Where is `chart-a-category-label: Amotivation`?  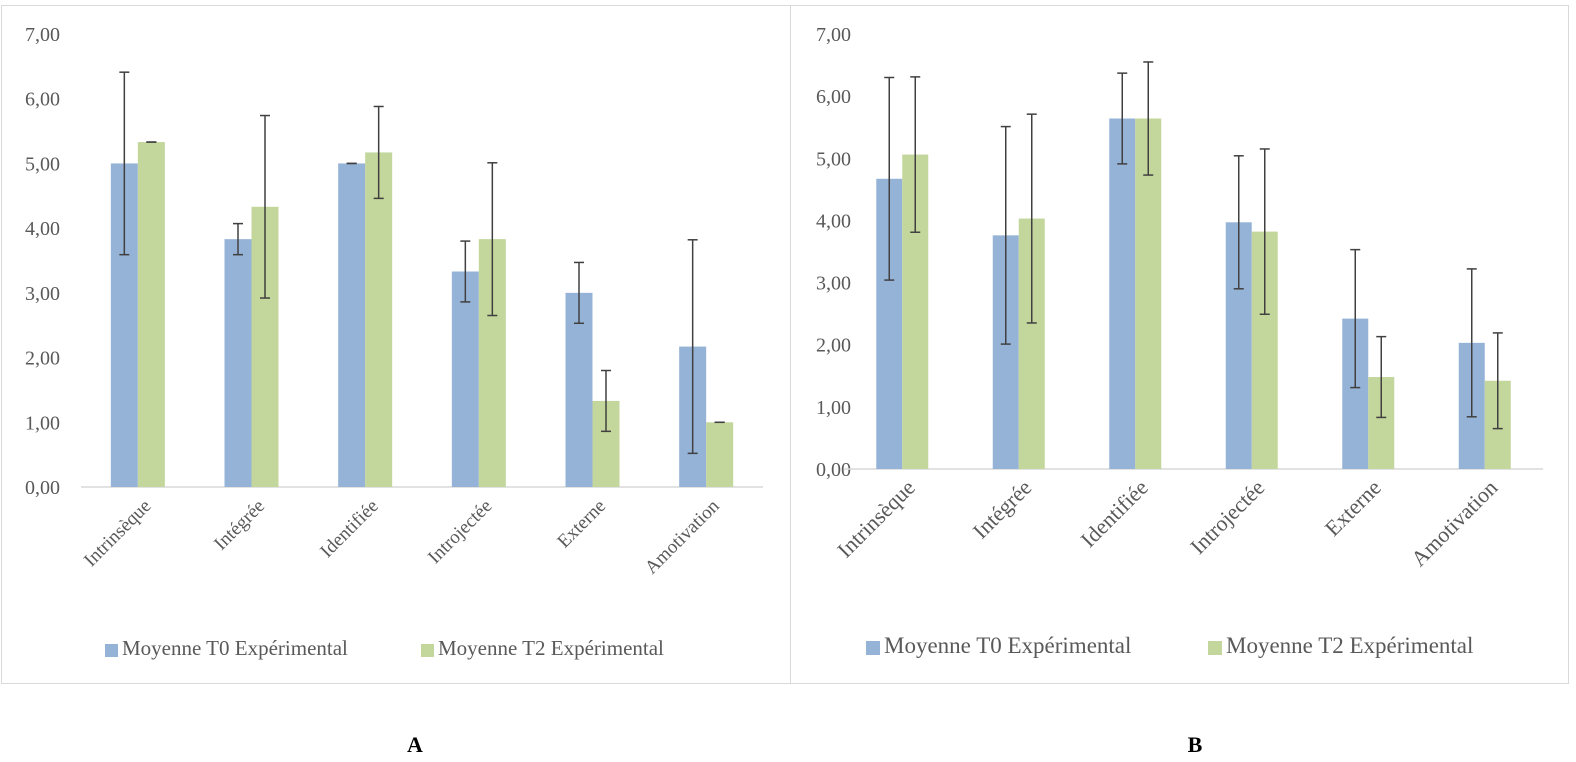 chart-a-category-label: Amotivation is located at coordinates (682, 536).